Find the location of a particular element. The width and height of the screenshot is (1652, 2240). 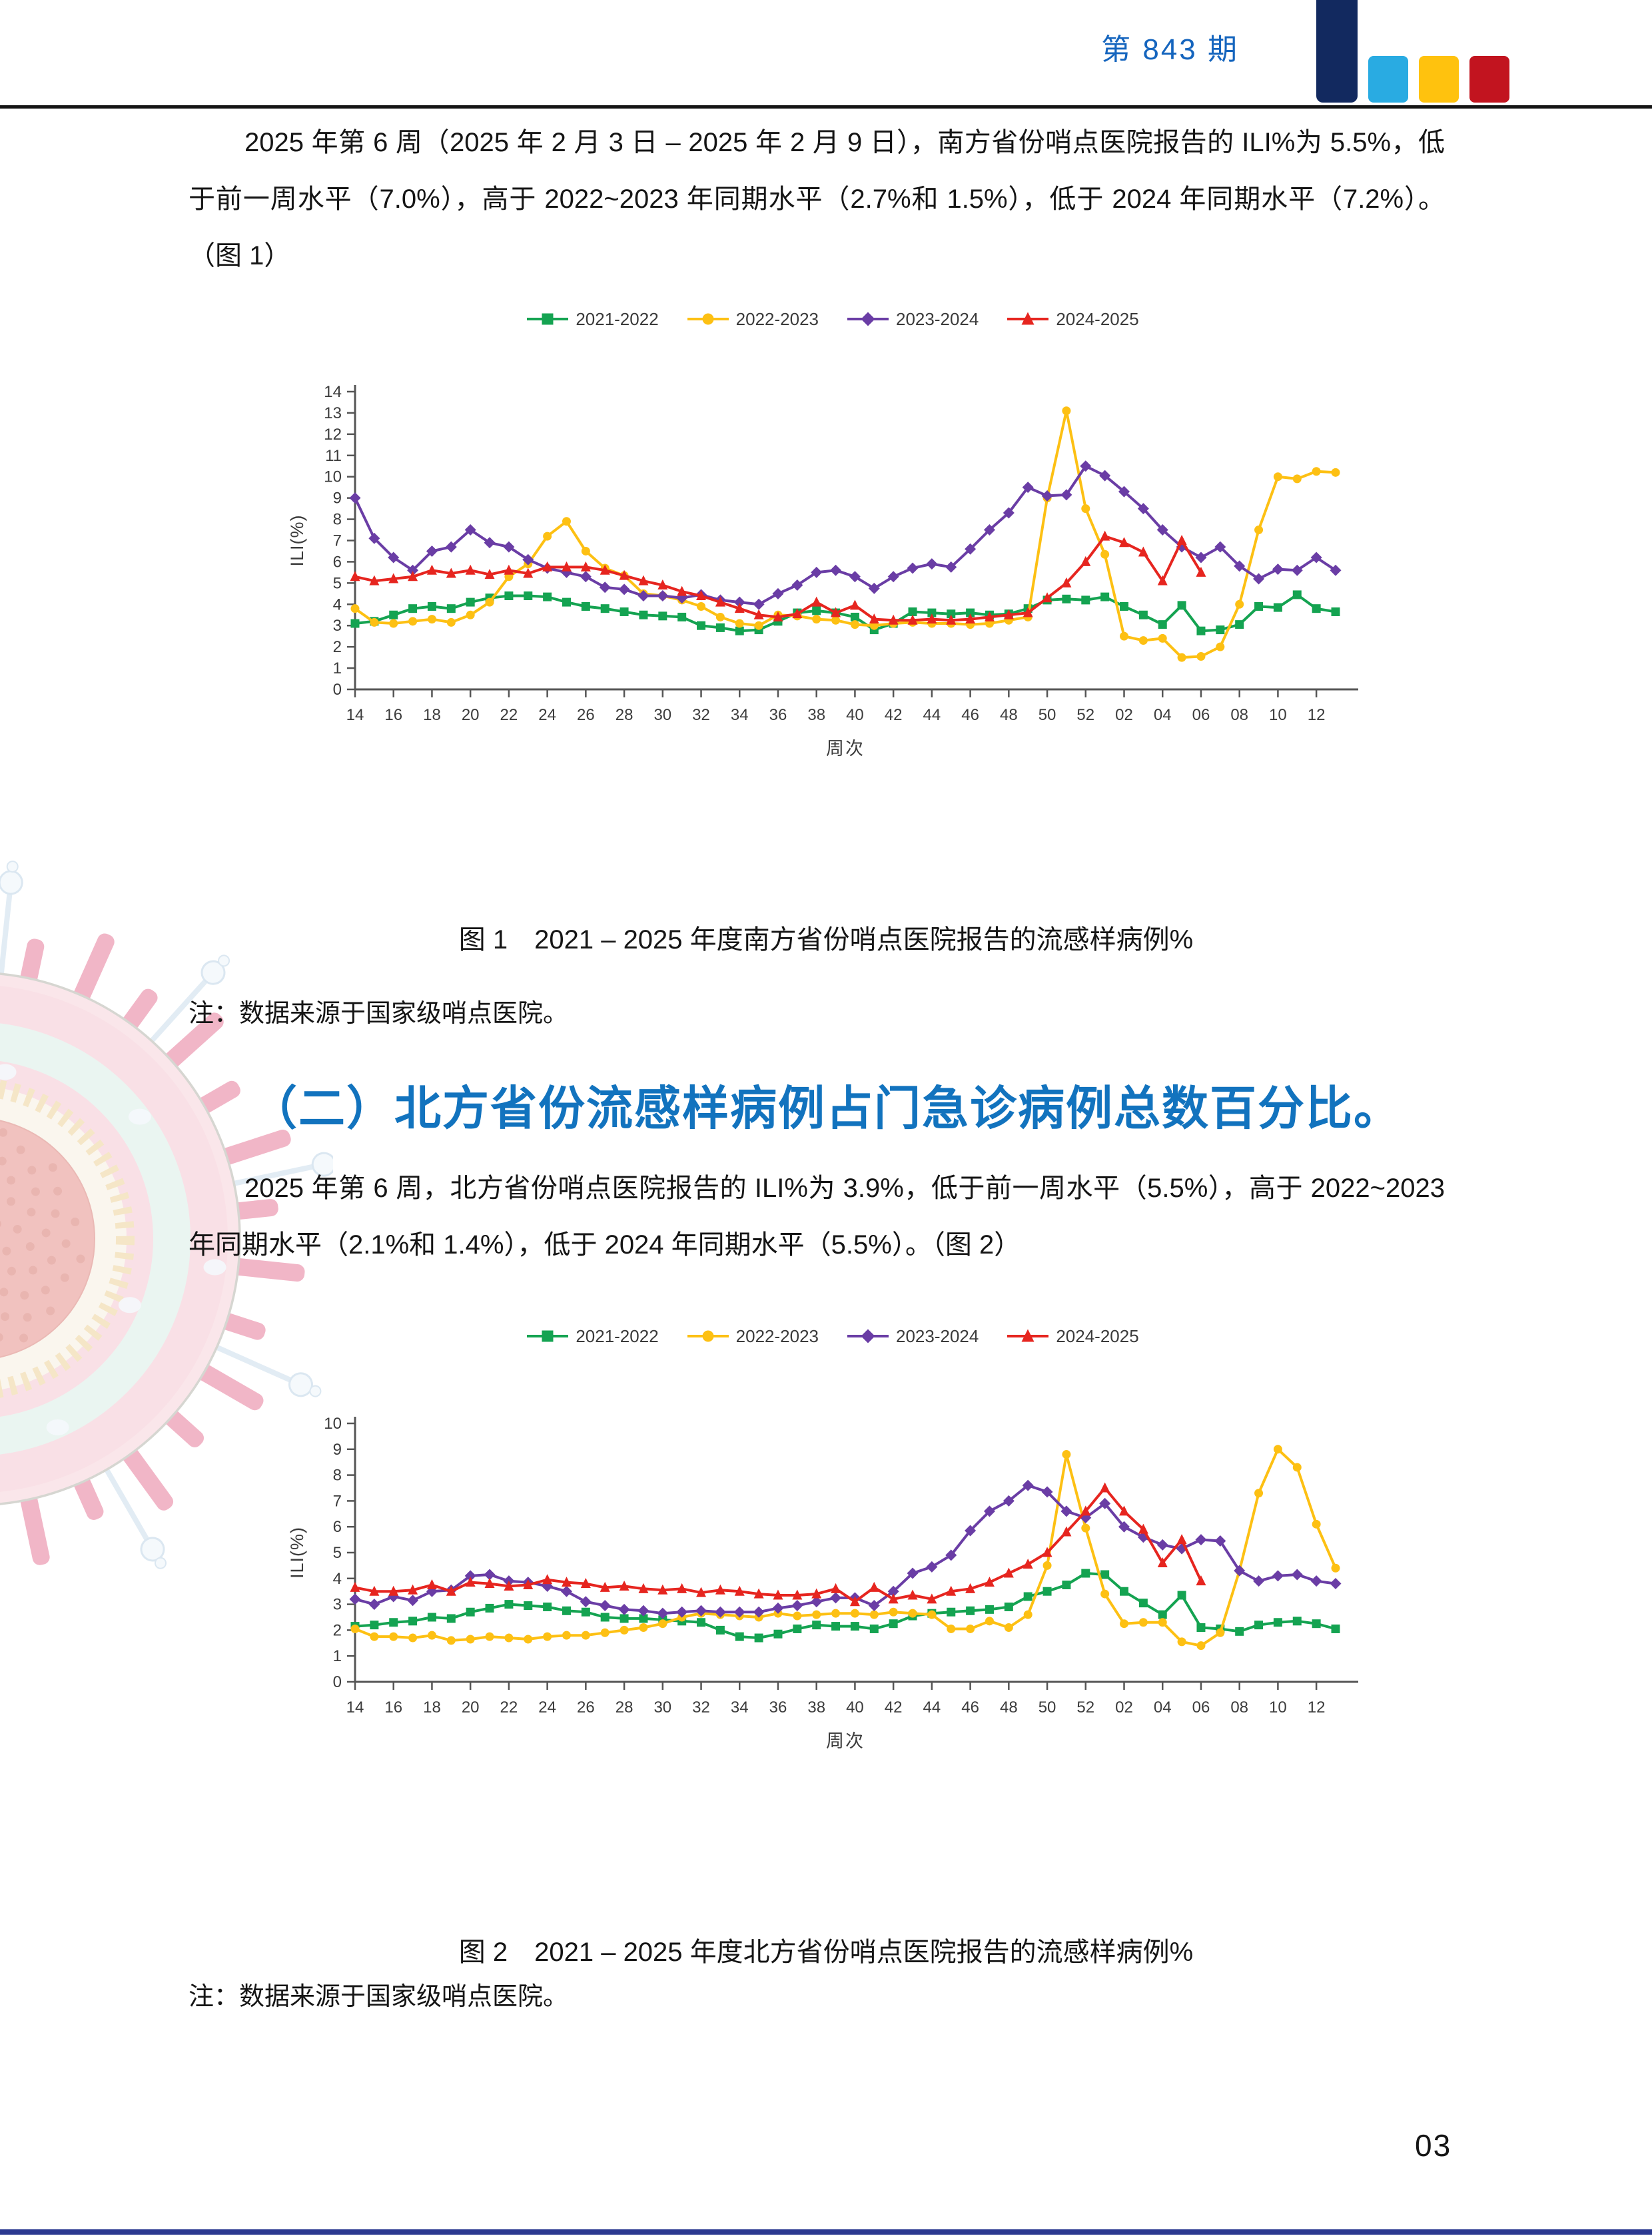

figure-2-note: 注：数据来源于国家级哨点医院。 is located at coordinates (379, 1997).